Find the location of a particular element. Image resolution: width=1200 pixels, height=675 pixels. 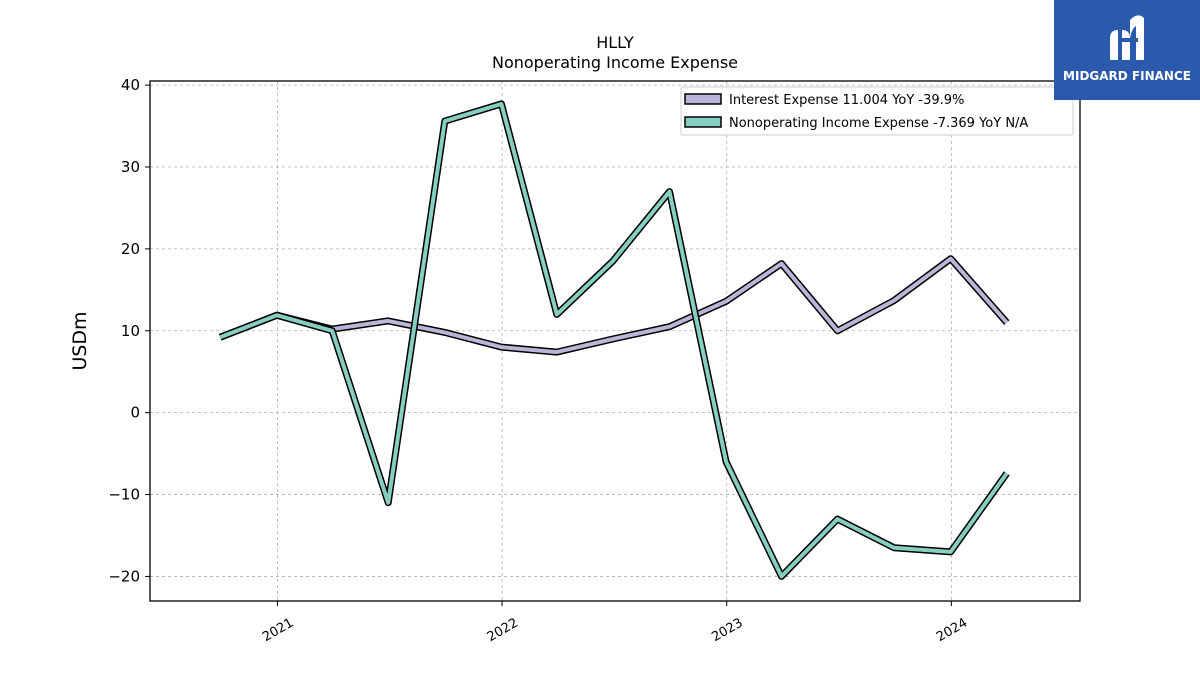

brand-name: MIDGARD FINANCE is located at coordinates (1127, 76).